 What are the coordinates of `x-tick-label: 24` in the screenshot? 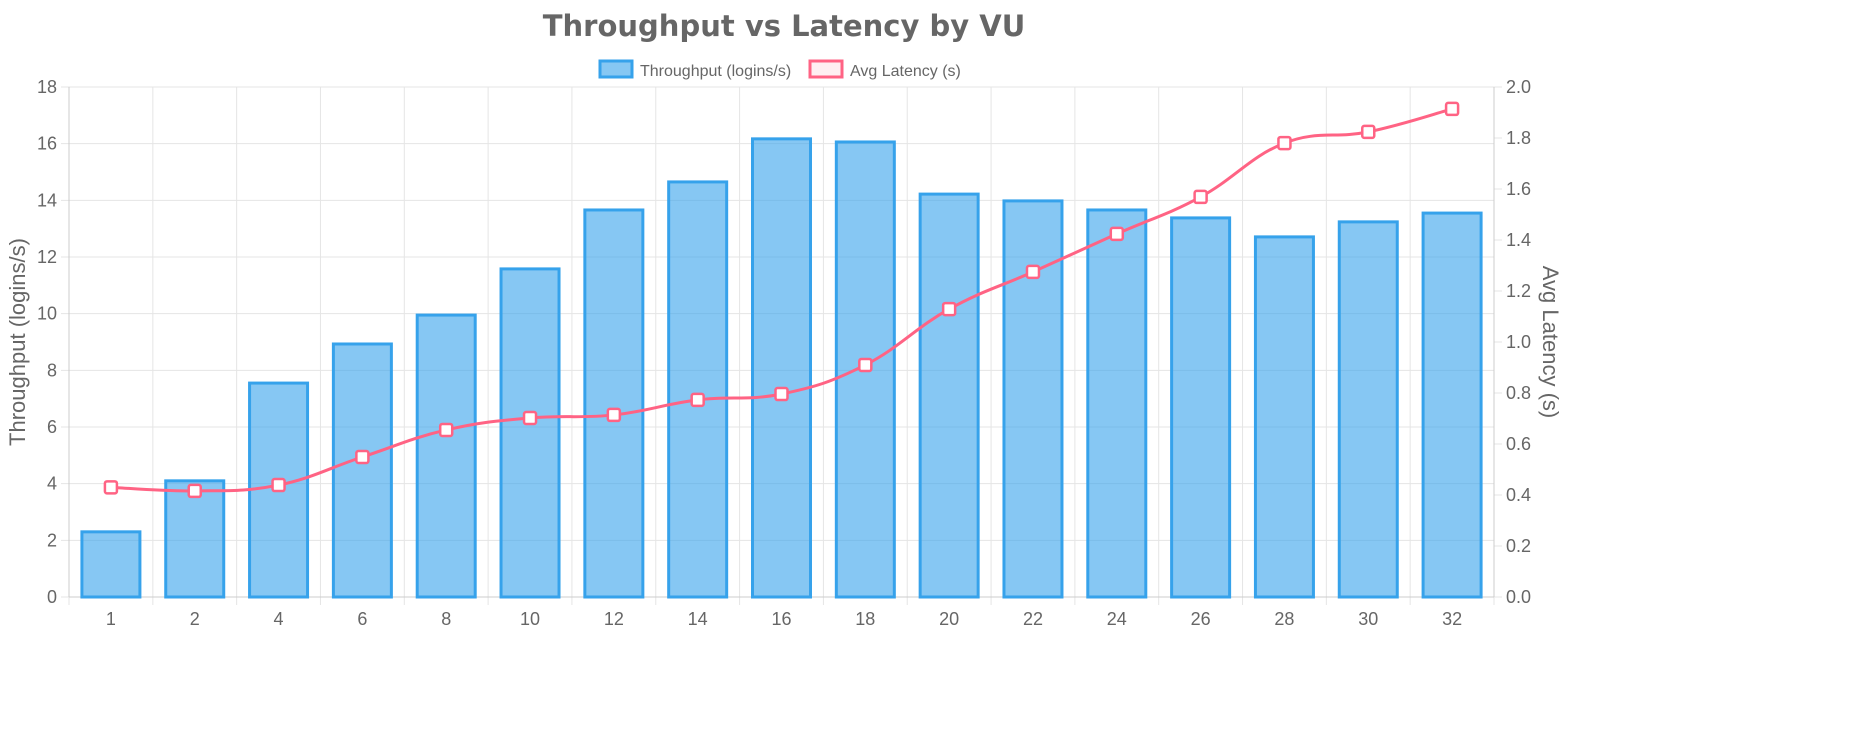 It's located at (1117, 619).